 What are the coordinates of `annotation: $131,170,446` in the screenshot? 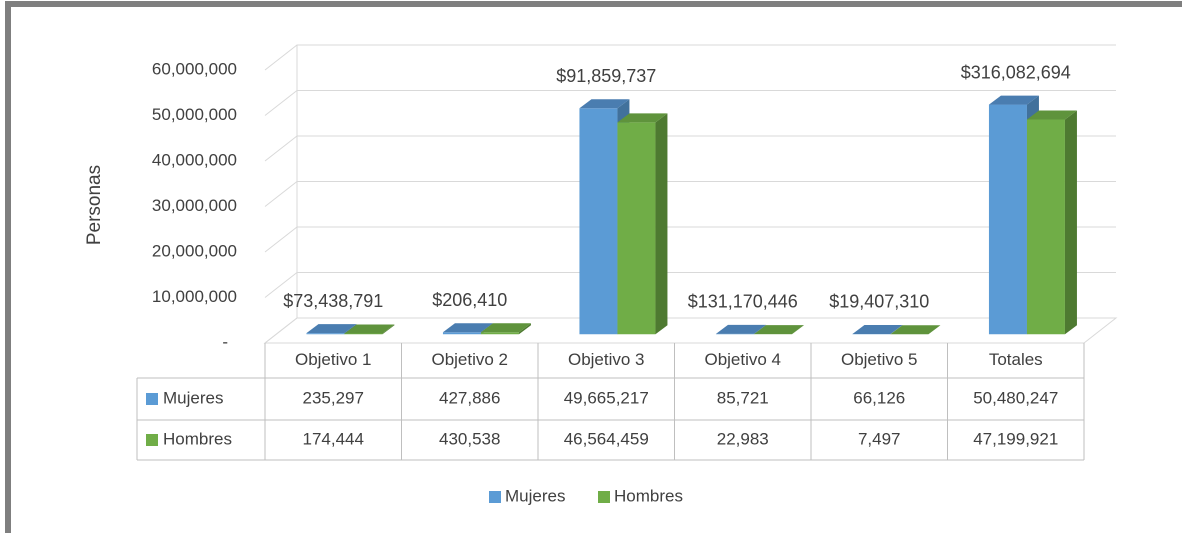 It's located at (743, 302).